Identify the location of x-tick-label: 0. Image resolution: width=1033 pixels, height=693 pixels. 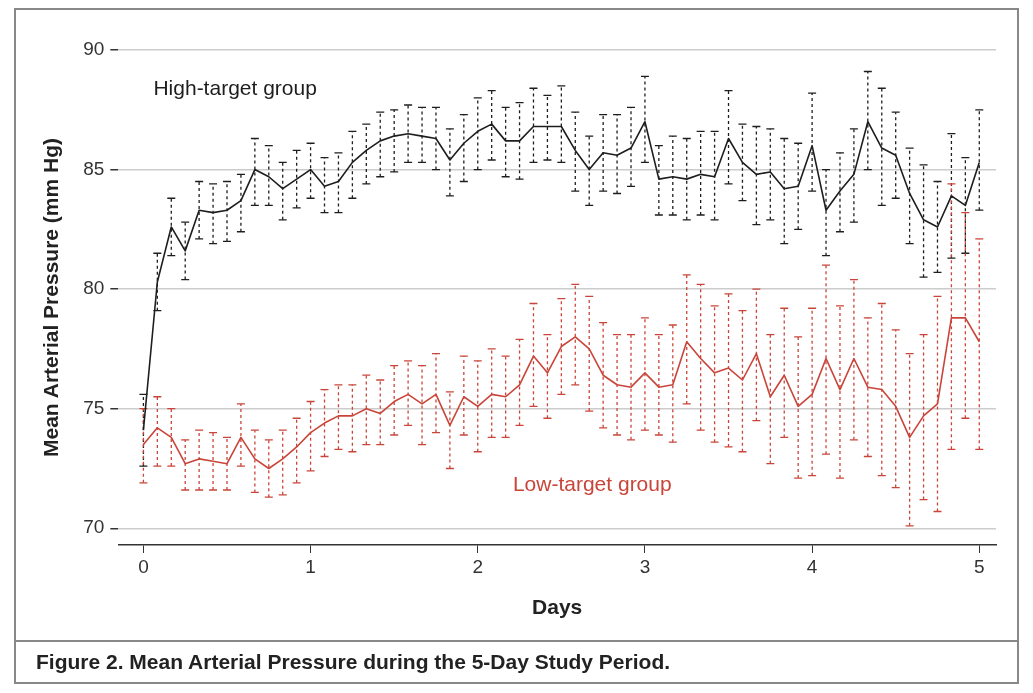
(143, 566).